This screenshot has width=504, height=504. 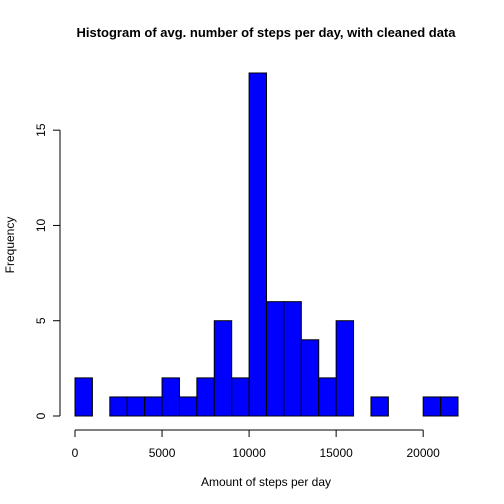 What do you see at coordinates (249, 453) in the screenshot?
I see `x-tick-label: 10000` at bounding box center [249, 453].